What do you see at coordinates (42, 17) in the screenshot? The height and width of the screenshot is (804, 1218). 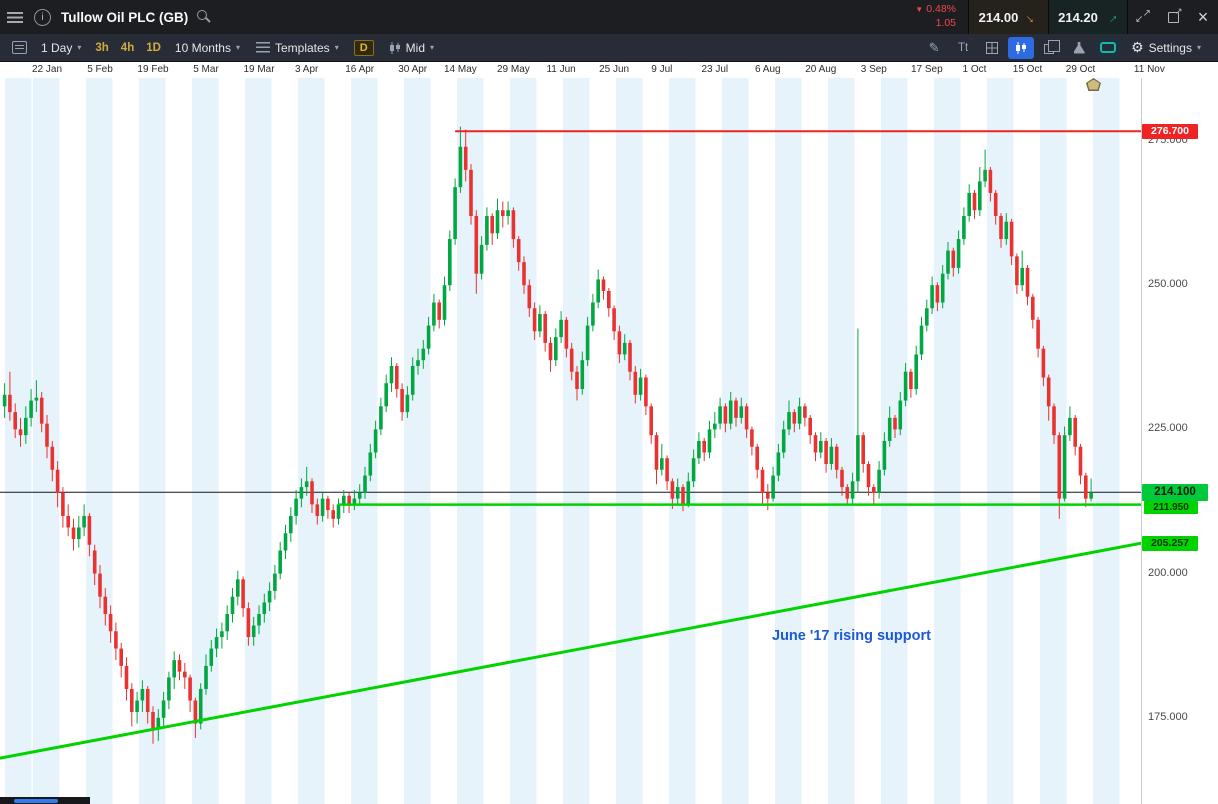 I see `info-icon: i` at bounding box center [42, 17].